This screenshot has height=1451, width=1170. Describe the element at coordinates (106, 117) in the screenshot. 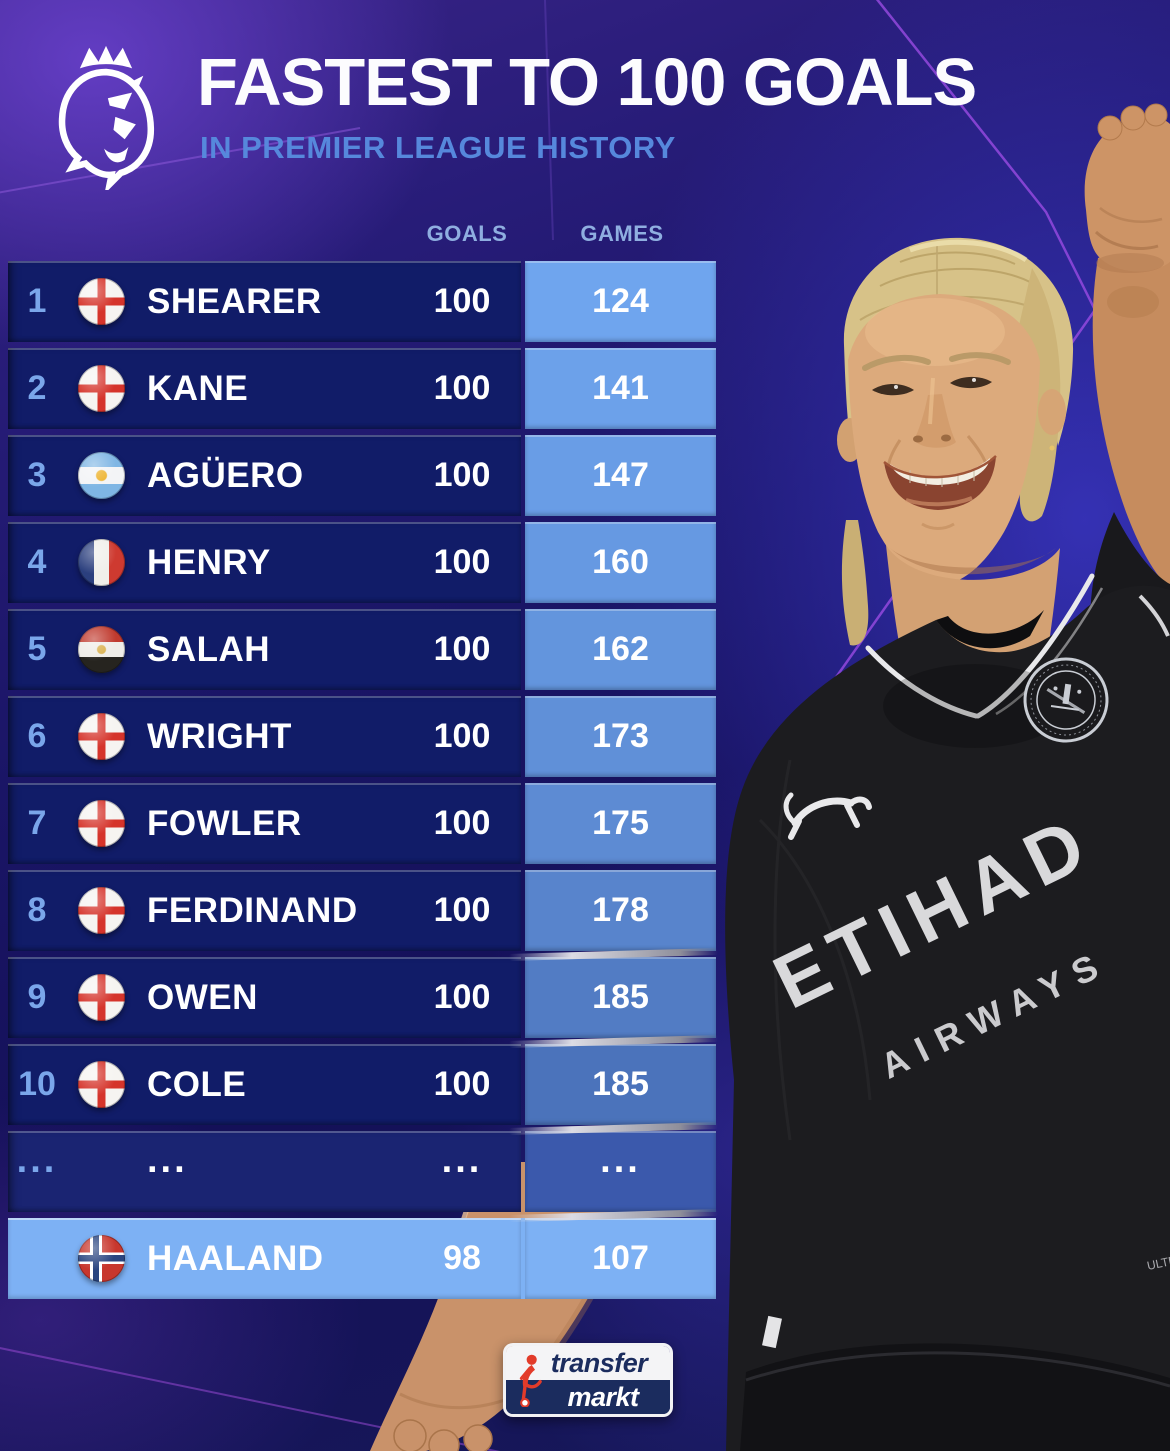

I see `premier-league-lion-icon` at that location.